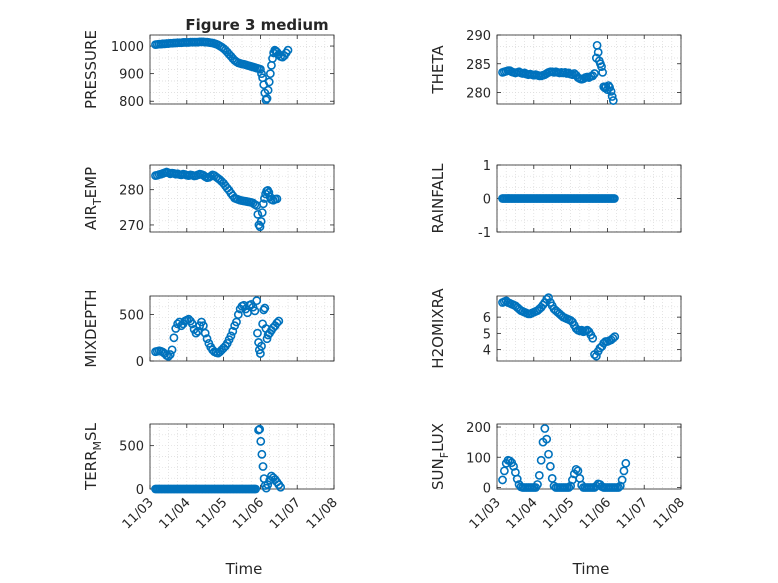  Describe the element at coordinates (131, 102) in the screenshot. I see `y-tick-label: 800` at that location.